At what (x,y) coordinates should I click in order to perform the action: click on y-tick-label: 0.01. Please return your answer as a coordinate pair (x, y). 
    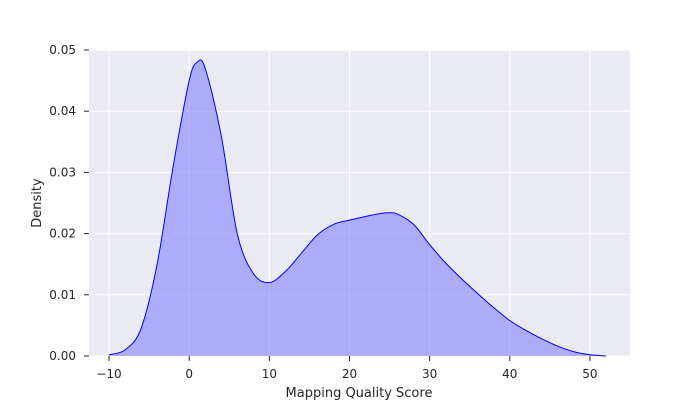
    Looking at the image, I should click on (62, 295).